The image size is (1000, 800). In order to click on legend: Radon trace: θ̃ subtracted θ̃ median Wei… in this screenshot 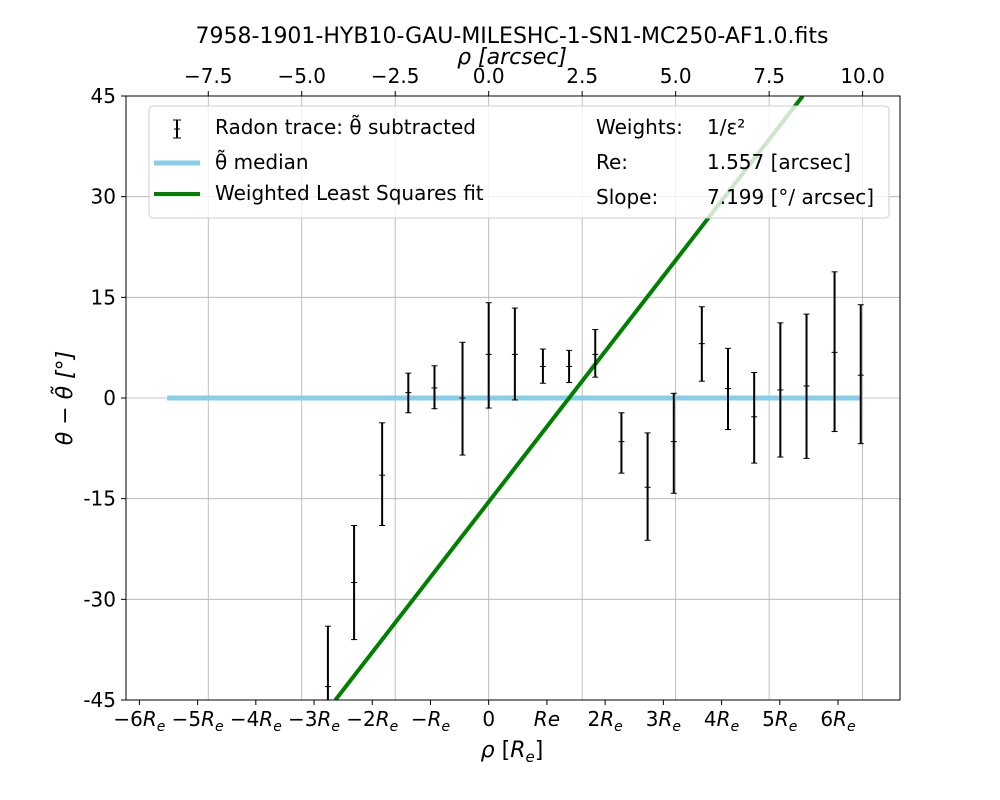, I will do `click(519, 162)`.